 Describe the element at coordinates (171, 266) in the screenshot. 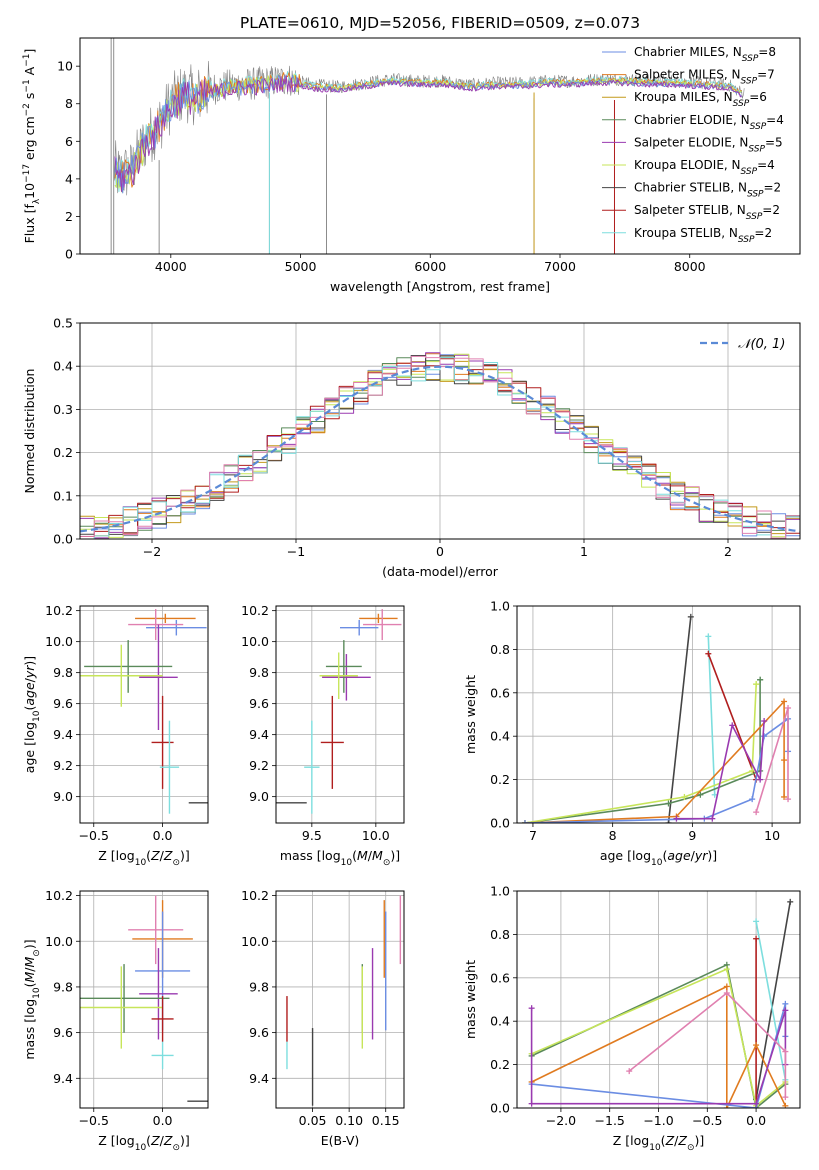

I see `spectrum-xtick-label: 4000` at that location.